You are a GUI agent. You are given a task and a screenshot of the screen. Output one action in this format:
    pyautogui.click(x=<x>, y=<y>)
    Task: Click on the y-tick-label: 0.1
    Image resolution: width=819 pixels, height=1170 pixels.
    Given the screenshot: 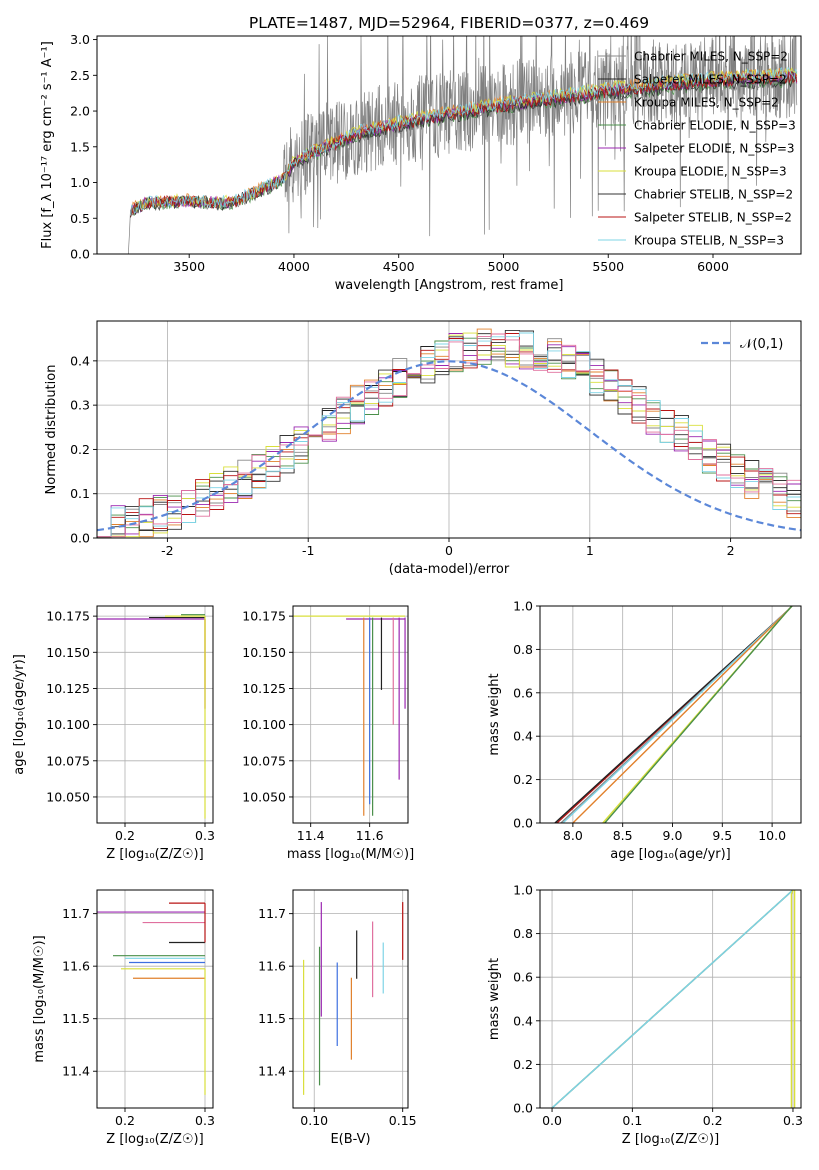 What is the action you would take?
    pyautogui.click(x=80, y=493)
    